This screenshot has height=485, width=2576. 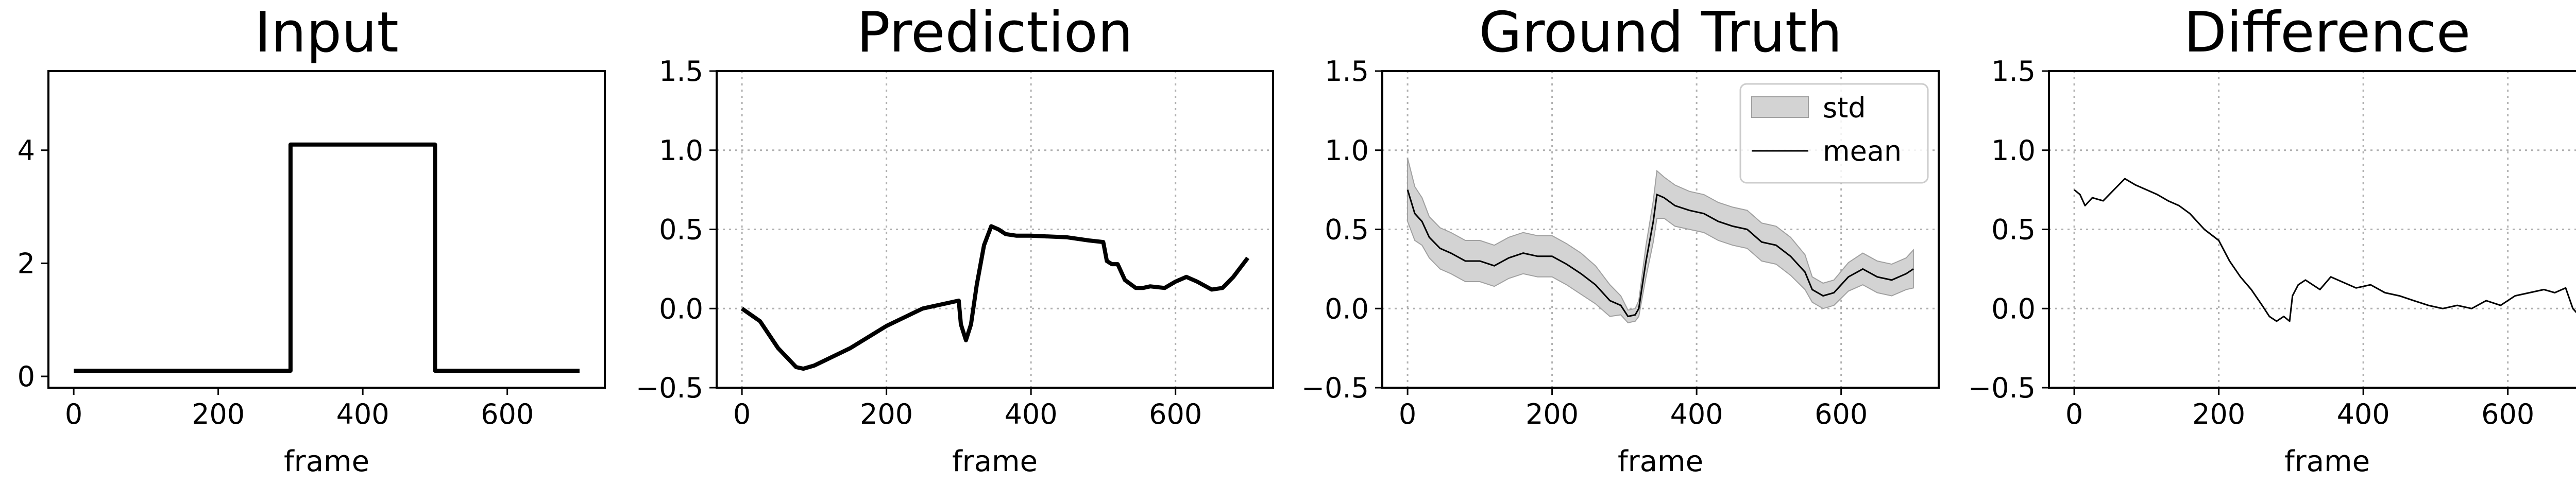 I want to click on panel-title: Ground Truth, so click(x=1660, y=33).